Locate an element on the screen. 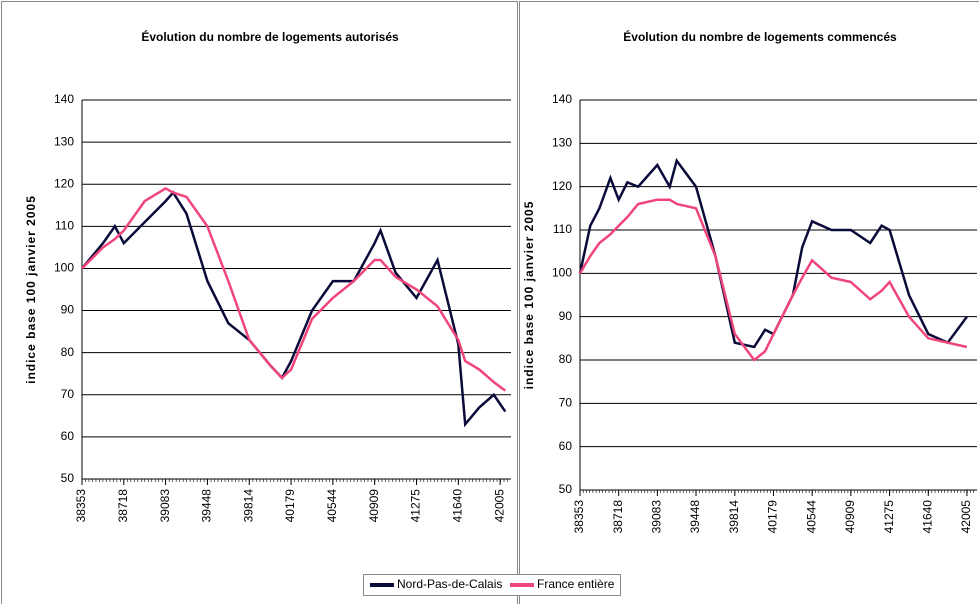  legend-label: France entière is located at coordinates (576, 584).